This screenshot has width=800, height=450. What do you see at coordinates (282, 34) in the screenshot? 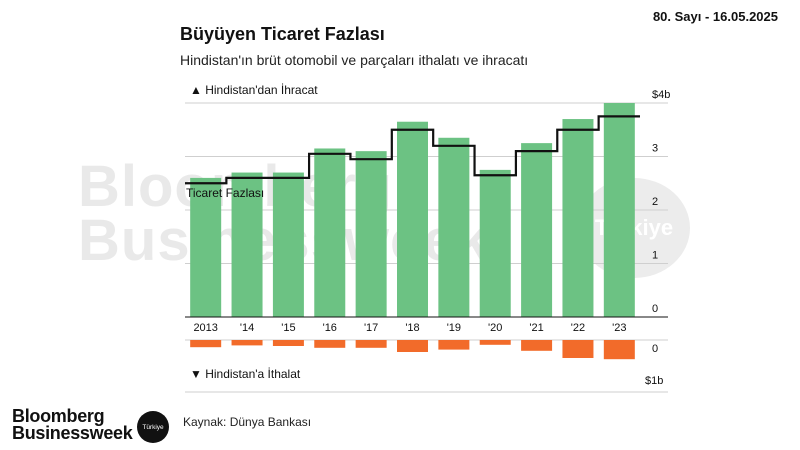
I see `chart-title: Büyüyen Ticaret Fazlası` at bounding box center [282, 34].